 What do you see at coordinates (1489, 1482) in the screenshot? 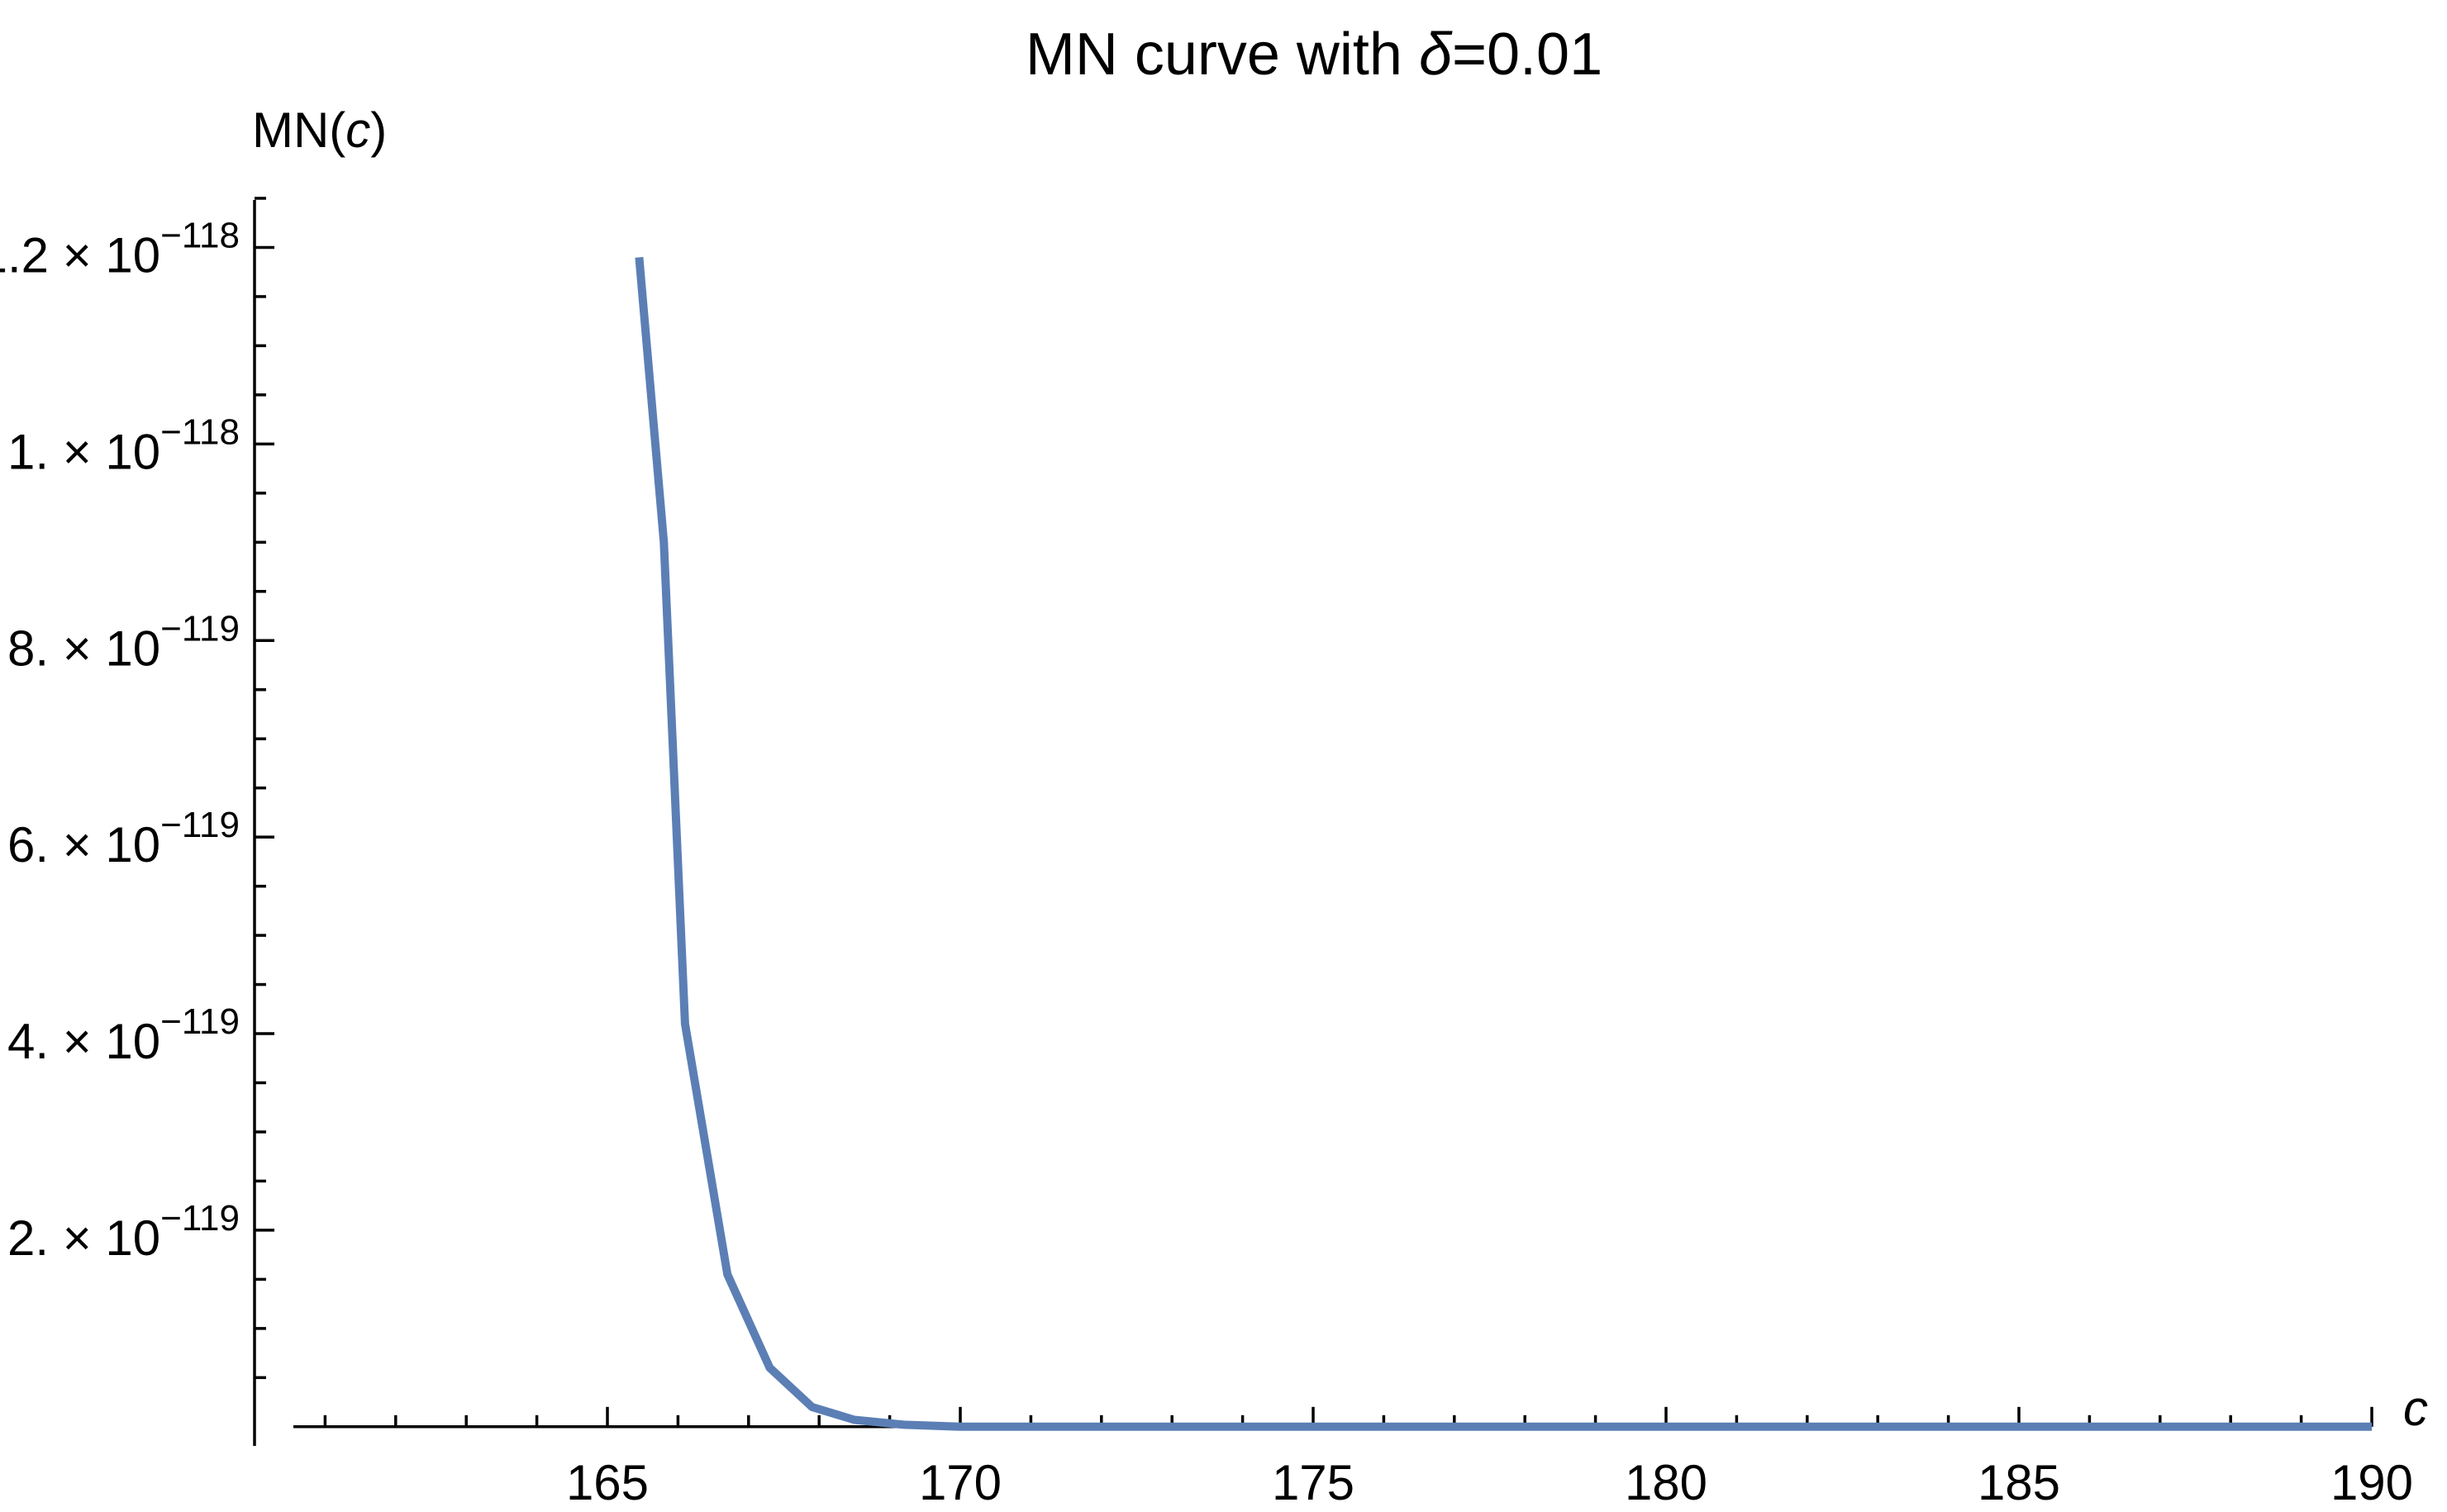
I see `x-axis-tick-labels: 165 170 175 180 185 190` at bounding box center [1489, 1482].